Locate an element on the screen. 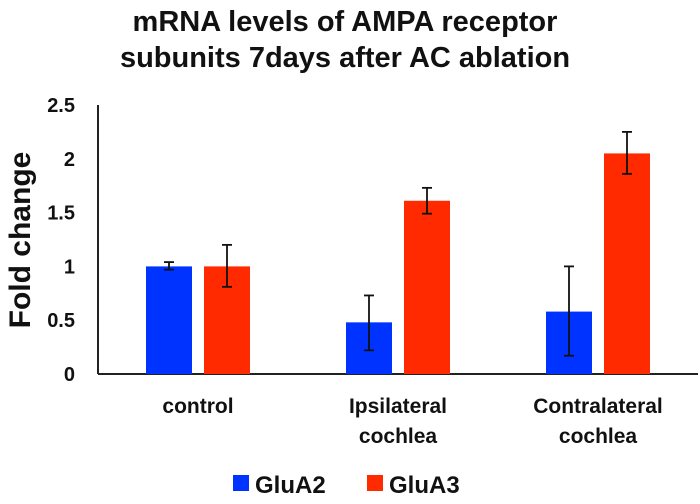 This screenshot has width=700, height=504. legend-label-glua2: GluA2 is located at coordinates (290, 485).